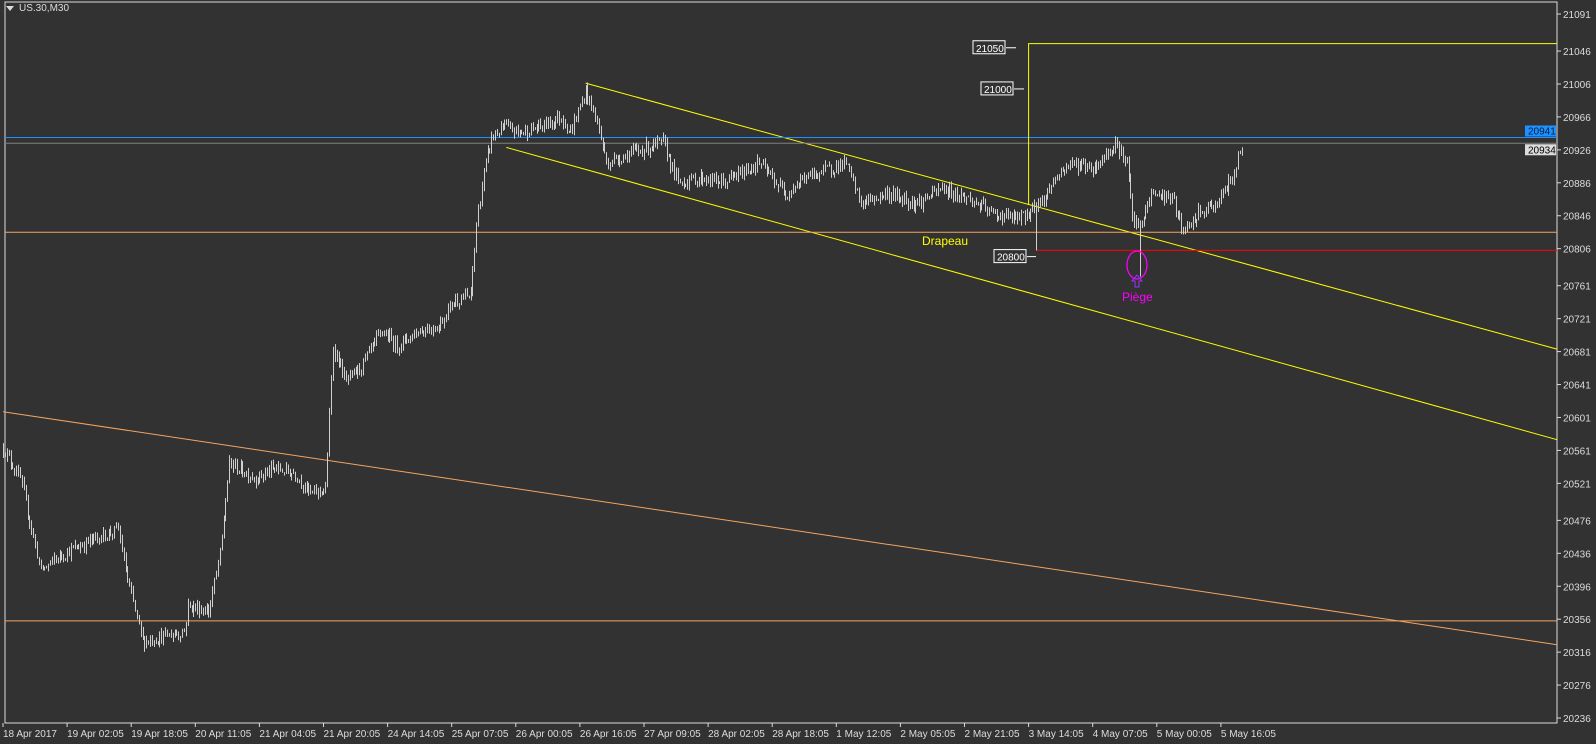 The image size is (1596, 744). I want to click on x-tick-label: 26 Apr 00:05, so click(544, 734).